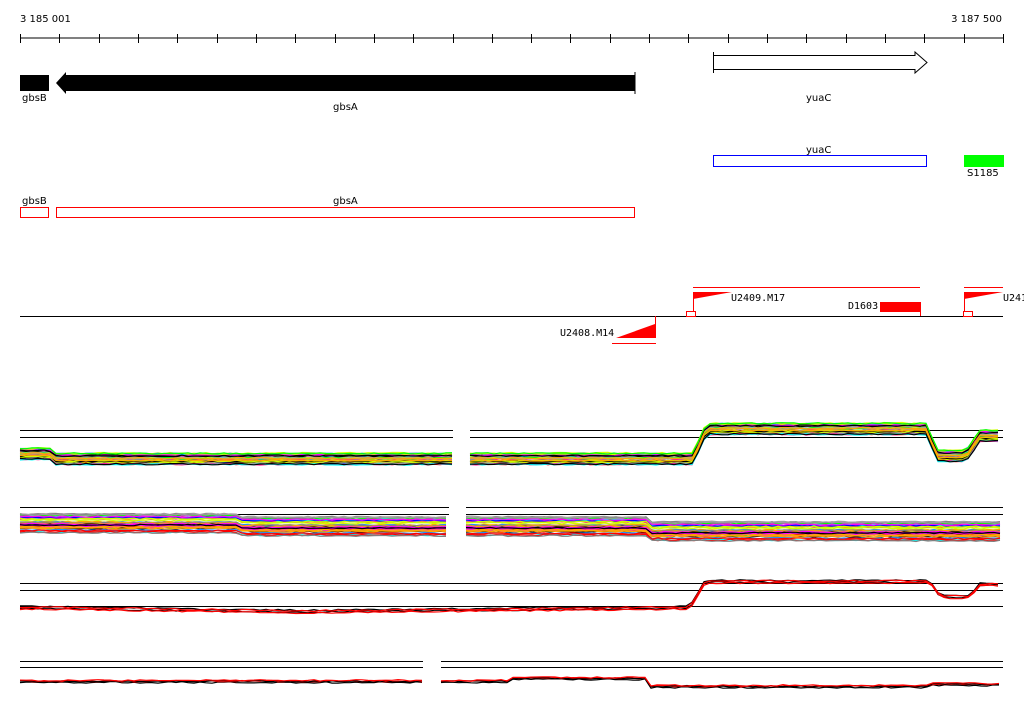 This screenshot has width=1024, height=714. Describe the element at coordinates (34, 83) in the screenshot. I see `gene-gbsB` at that location.